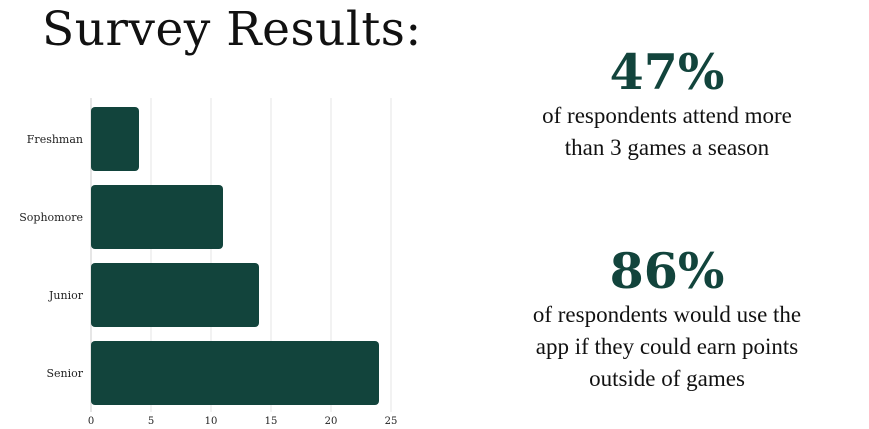  Describe the element at coordinates (667, 72) in the screenshot. I see `stat-value: 47%` at that location.